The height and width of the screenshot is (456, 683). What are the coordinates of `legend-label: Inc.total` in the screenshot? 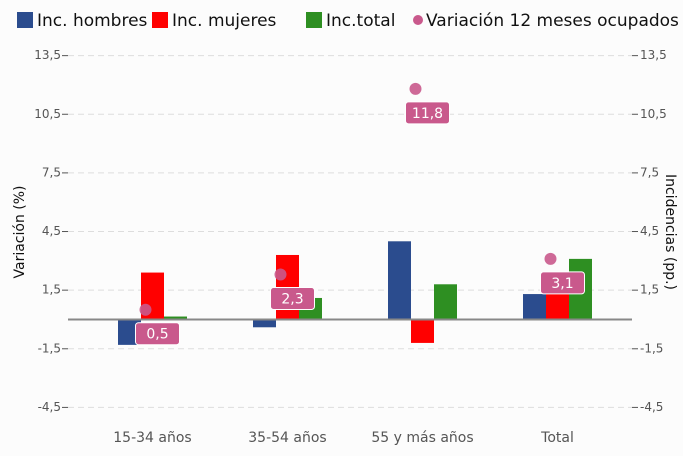 It's located at (360, 21).